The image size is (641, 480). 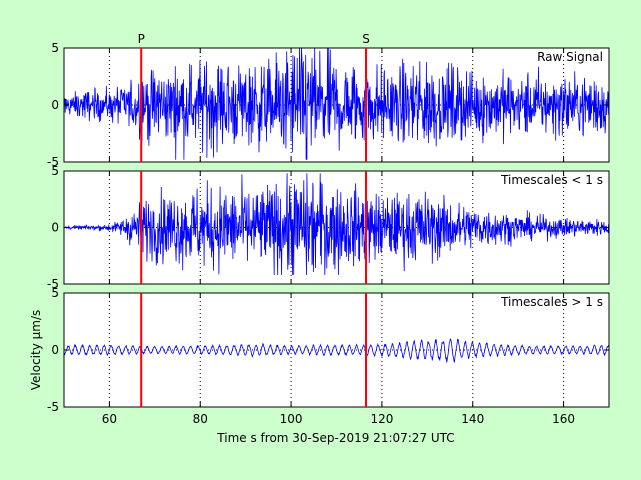 I want to click on x-tick-label: 140, so click(x=472, y=419).